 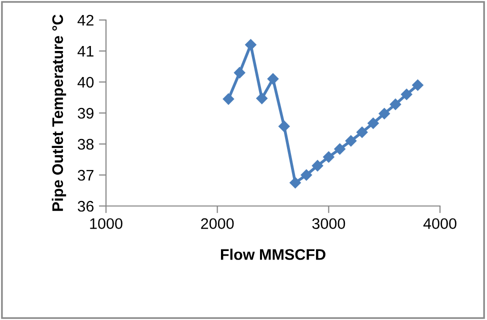 I want to click on x-tick-label: 1000, so click(x=106, y=224).